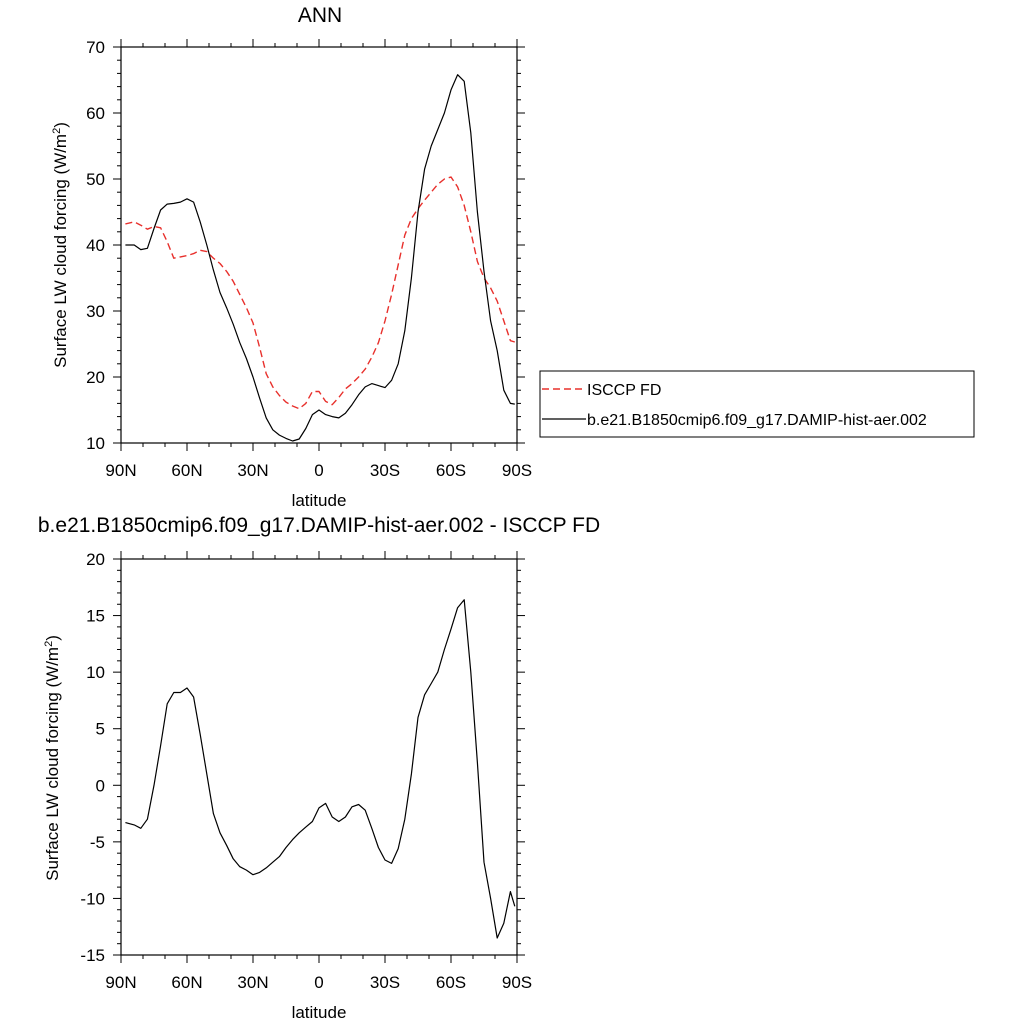  What do you see at coordinates (60, 125) in the screenshot?
I see `top-y-axis-label-close: )` at bounding box center [60, 125].